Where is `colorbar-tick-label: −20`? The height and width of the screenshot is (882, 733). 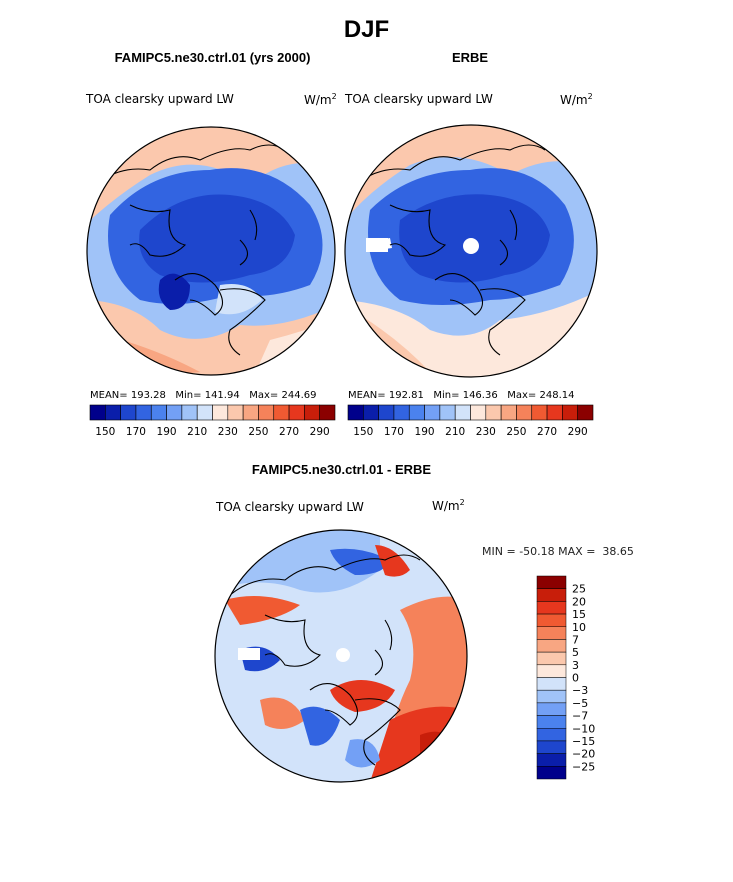
colorbar-tick-label: −20 is located at coordinates (583, 754).